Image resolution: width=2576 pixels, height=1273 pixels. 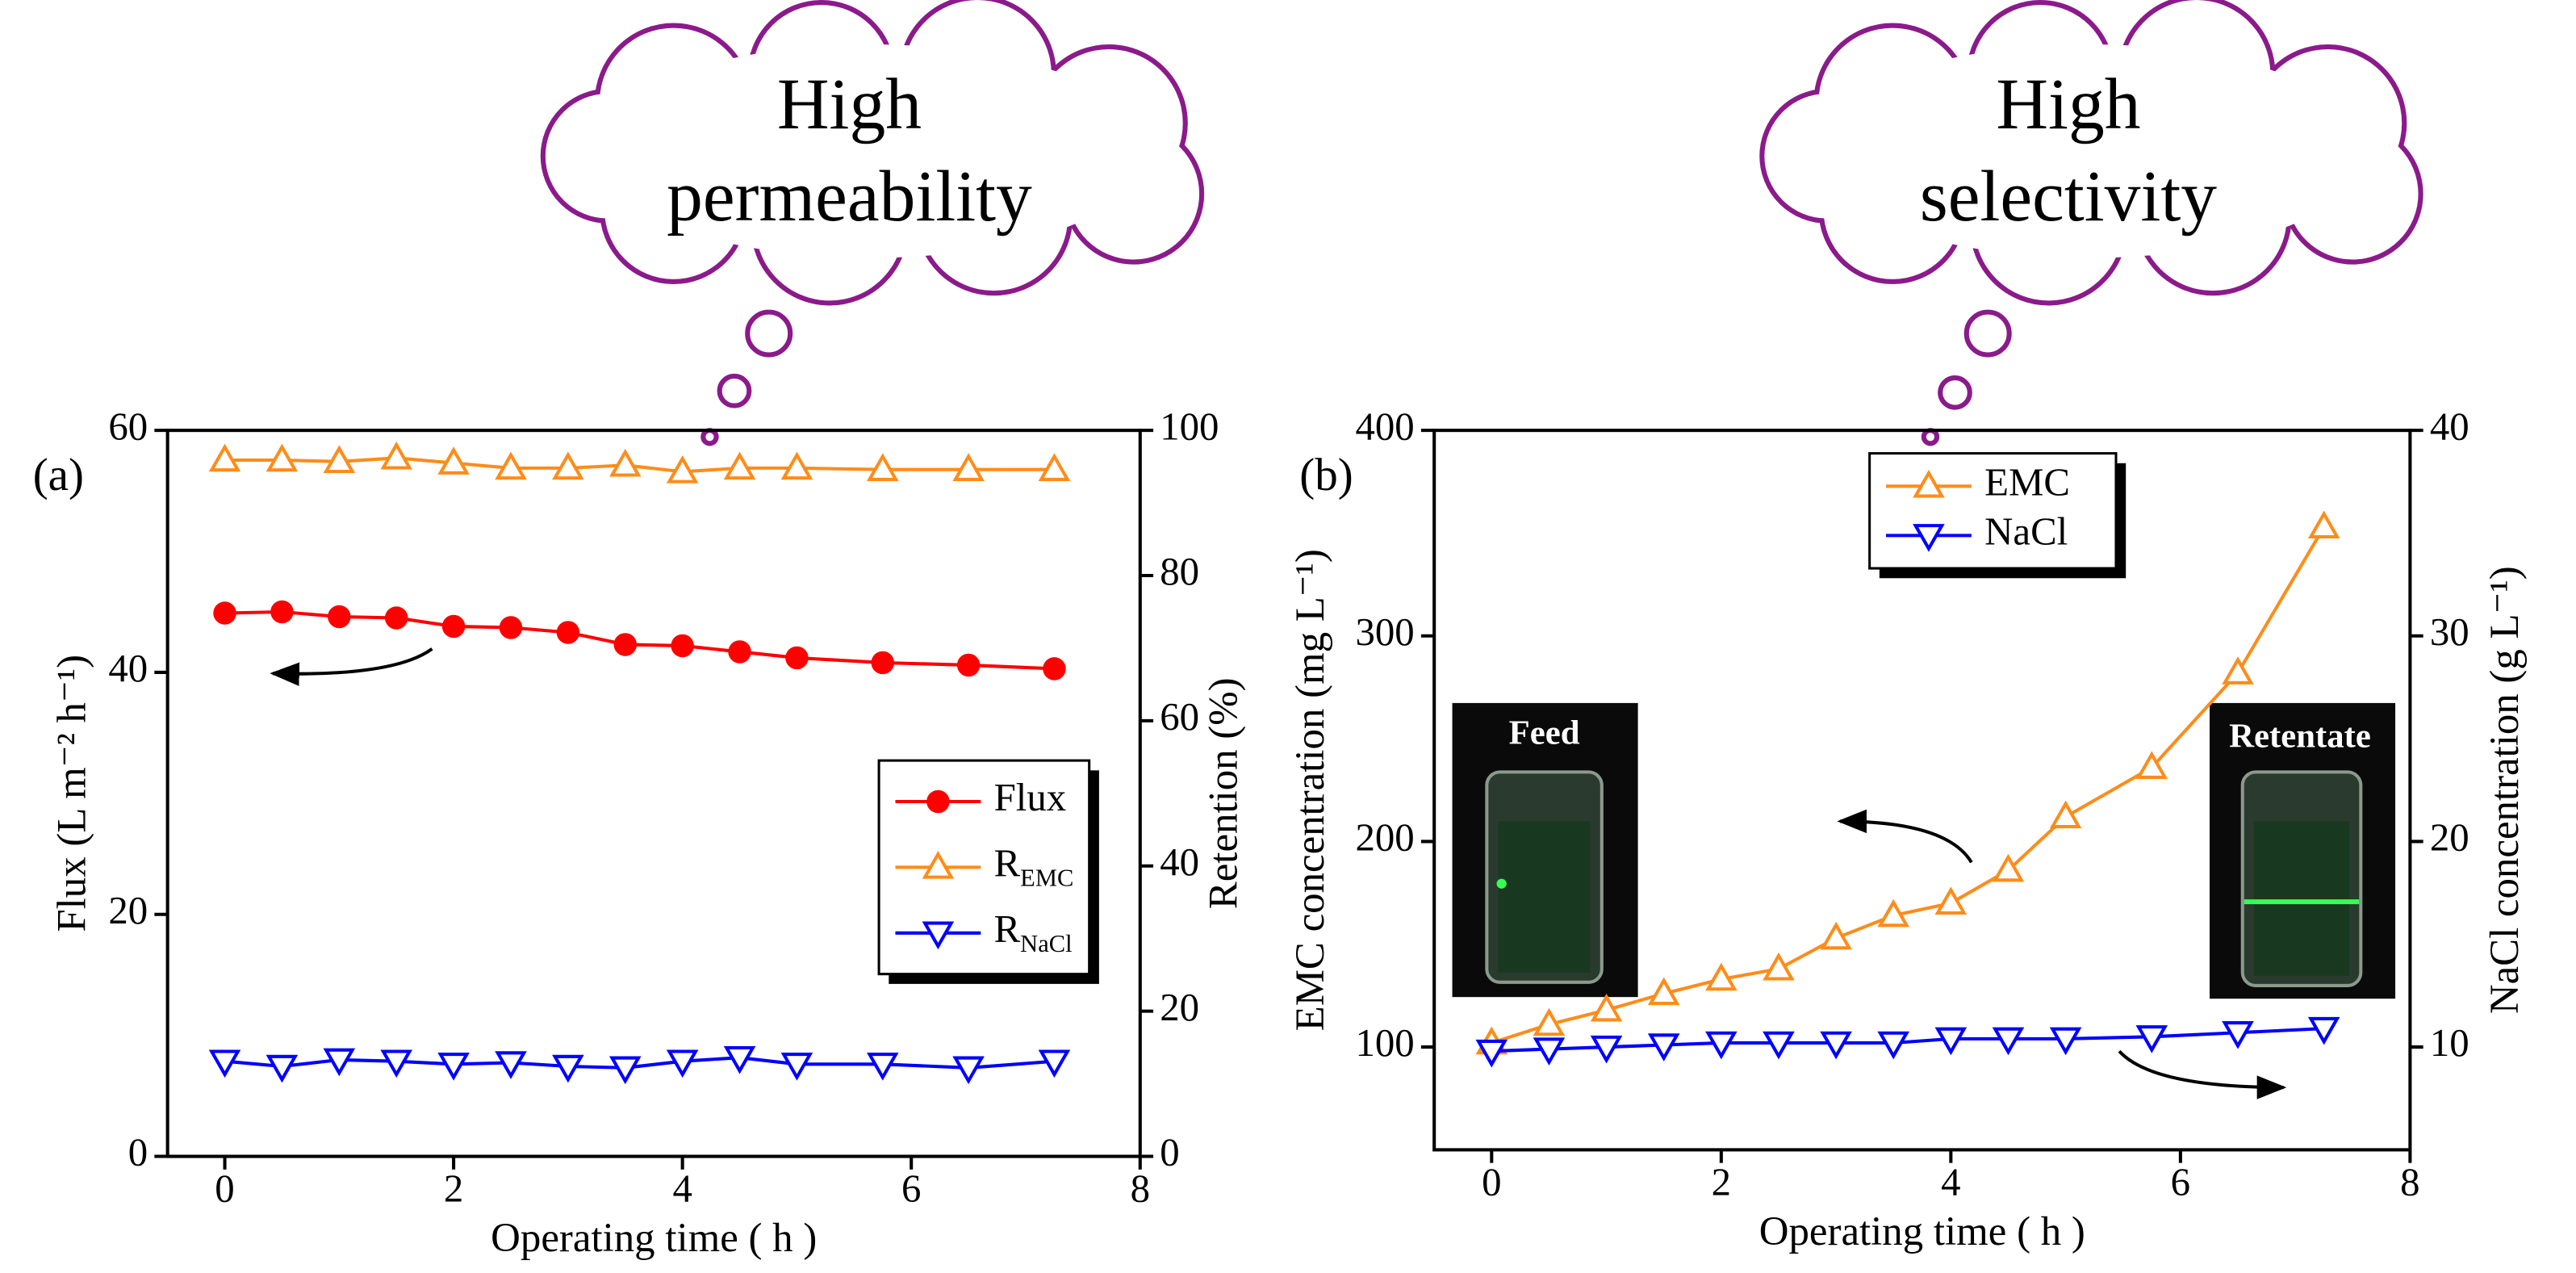 I want to click on panel-label: (b), so click(x=1326, y=475).